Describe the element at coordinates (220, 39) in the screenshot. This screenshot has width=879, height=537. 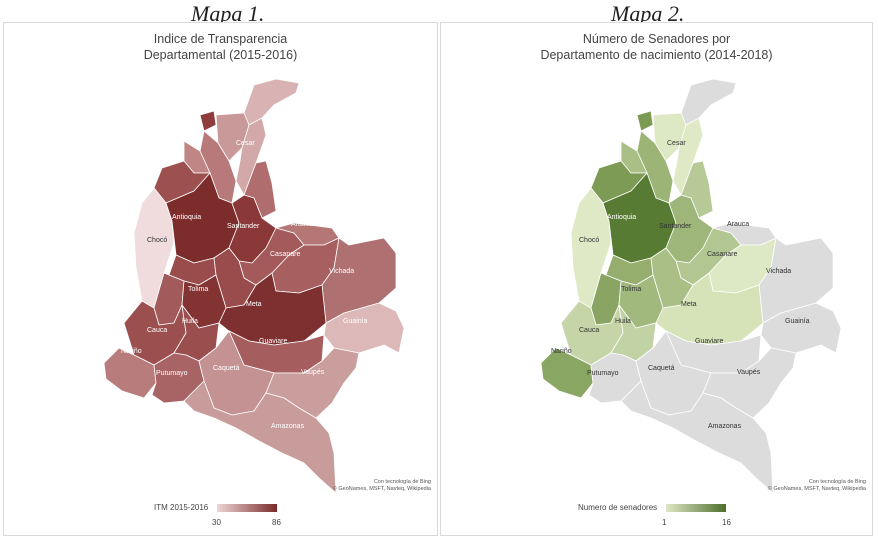
I see `map-1-title-line-1: Indice de Transparencia` at that location.